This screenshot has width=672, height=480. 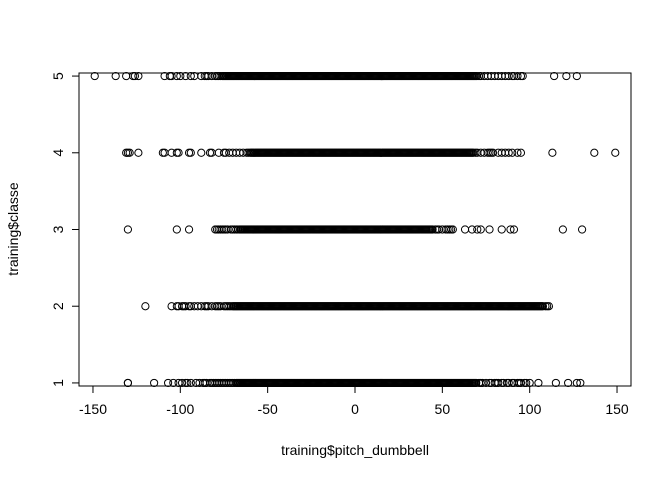 I want to click on x-tick-label: 150, so click(x=617, y=409).